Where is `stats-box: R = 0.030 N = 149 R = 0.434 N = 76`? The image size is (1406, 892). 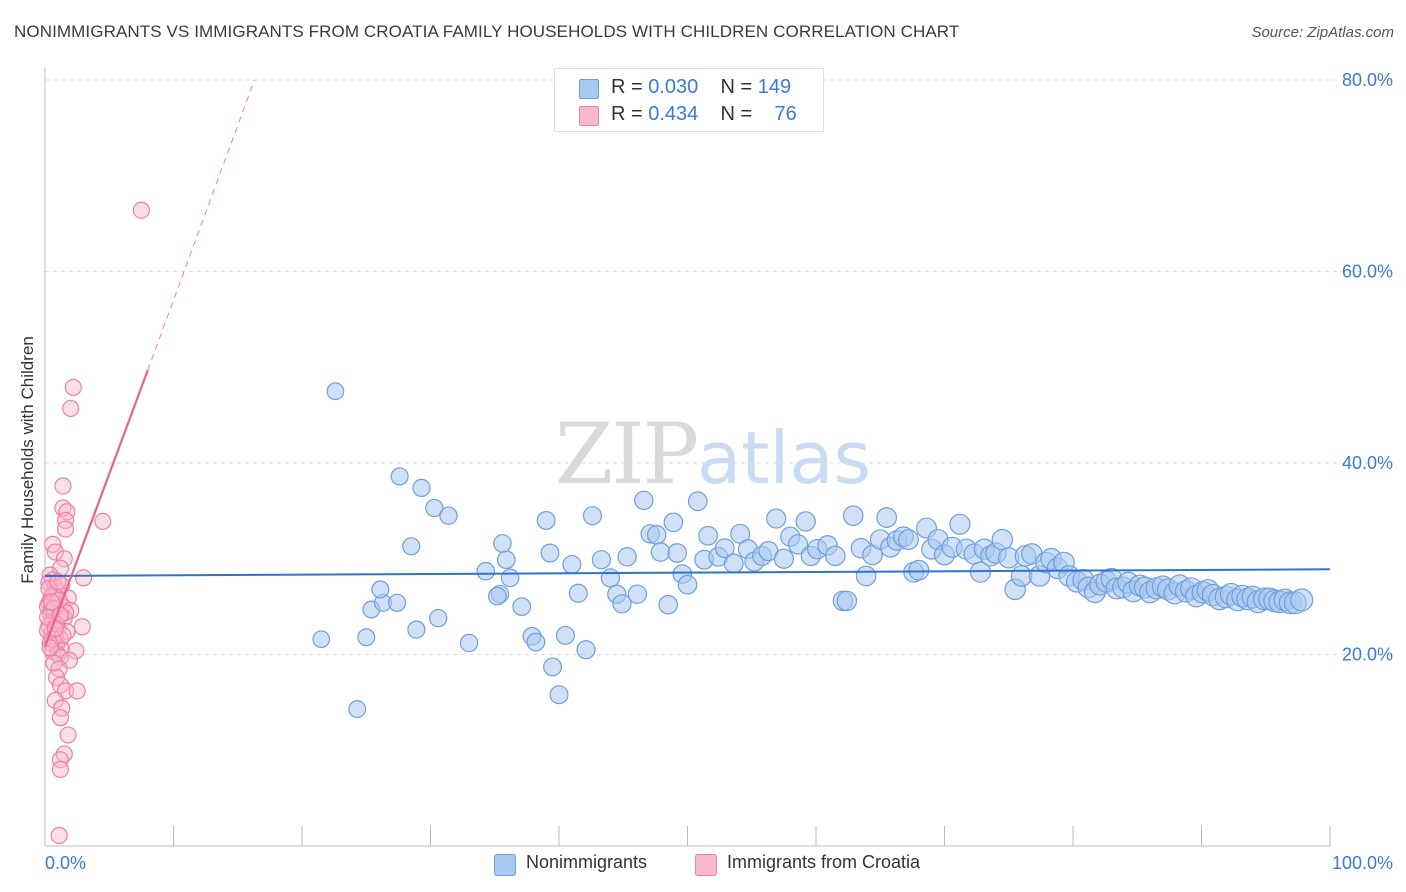 stats-box: R = 0.030 N = 149 R = 0.434 N = 76 is located at coordinates (689, 100).